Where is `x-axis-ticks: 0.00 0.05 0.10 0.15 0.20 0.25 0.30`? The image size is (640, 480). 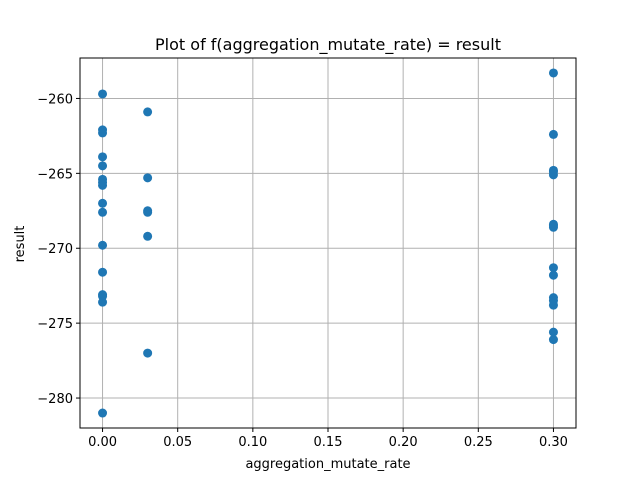 x-axis-ticks: 0.00 0.05 0.10 0.15 0.20 0.25 0.30 is located at coordinates (328, 439).